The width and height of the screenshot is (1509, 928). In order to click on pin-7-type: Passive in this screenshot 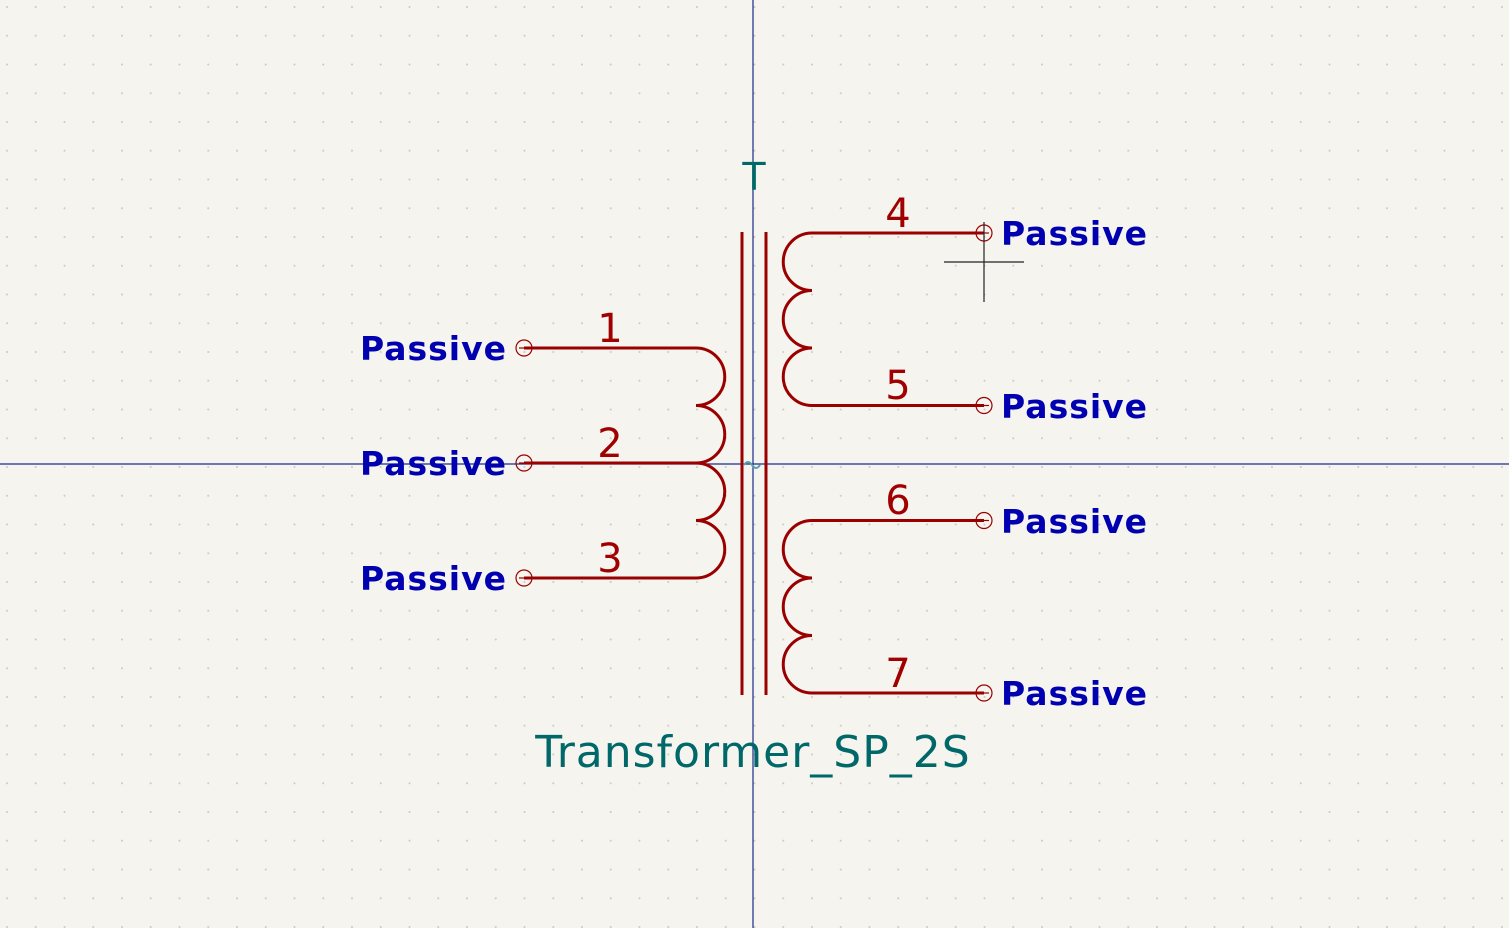, I will do `click(1074, 693)`.